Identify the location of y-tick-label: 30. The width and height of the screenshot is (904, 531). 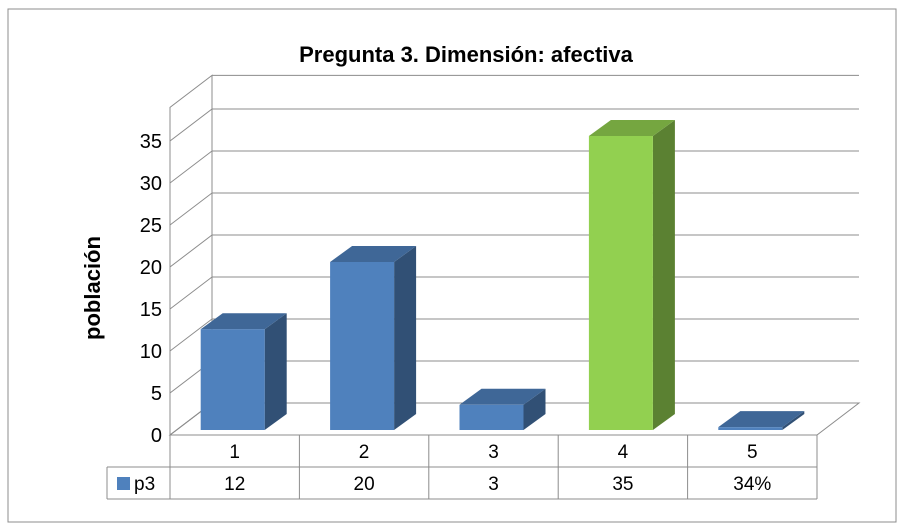
(151, 184).